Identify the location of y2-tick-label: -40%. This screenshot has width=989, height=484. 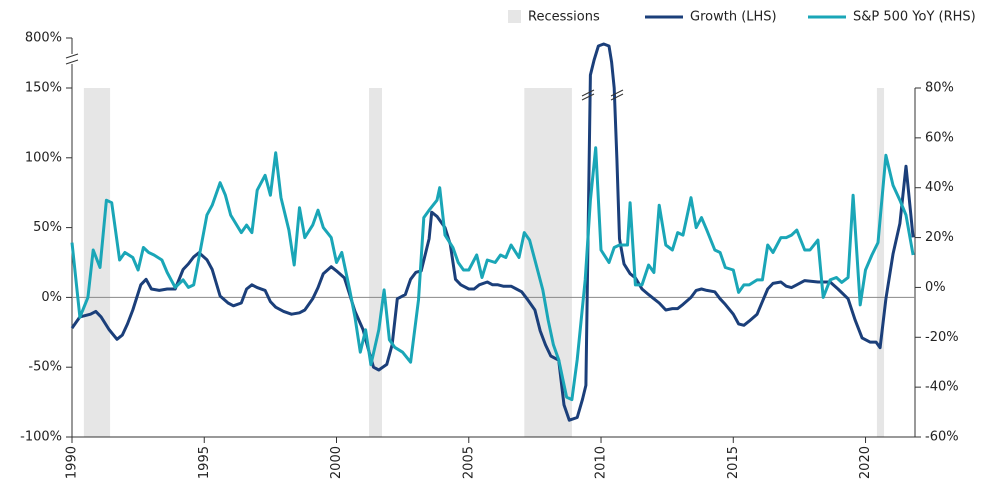
(942, 387).